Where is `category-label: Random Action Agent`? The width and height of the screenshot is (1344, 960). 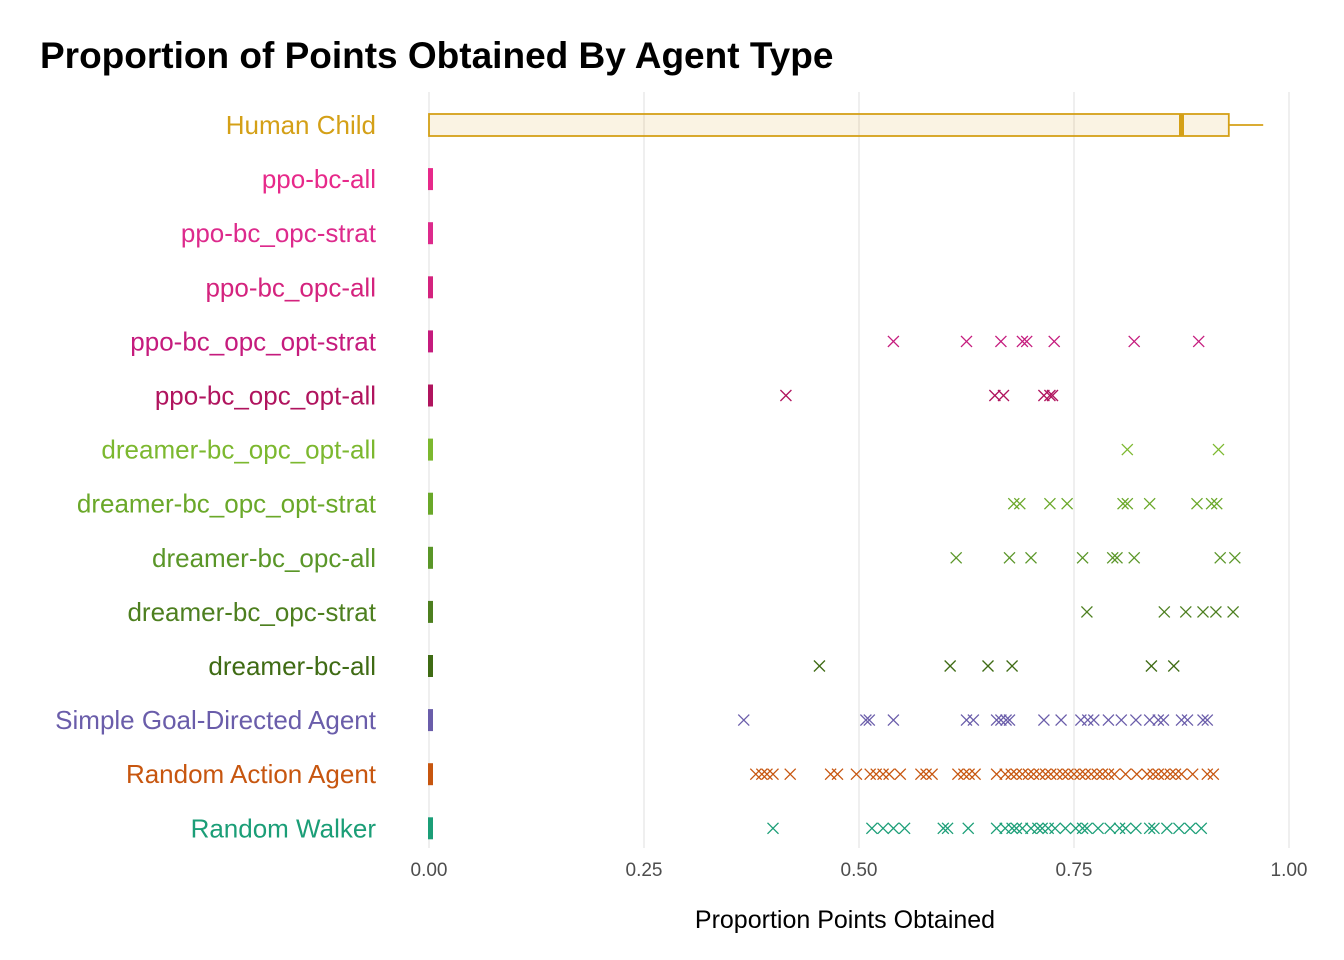 category-label: Random Action Agent is located at coordinates (251, 774).